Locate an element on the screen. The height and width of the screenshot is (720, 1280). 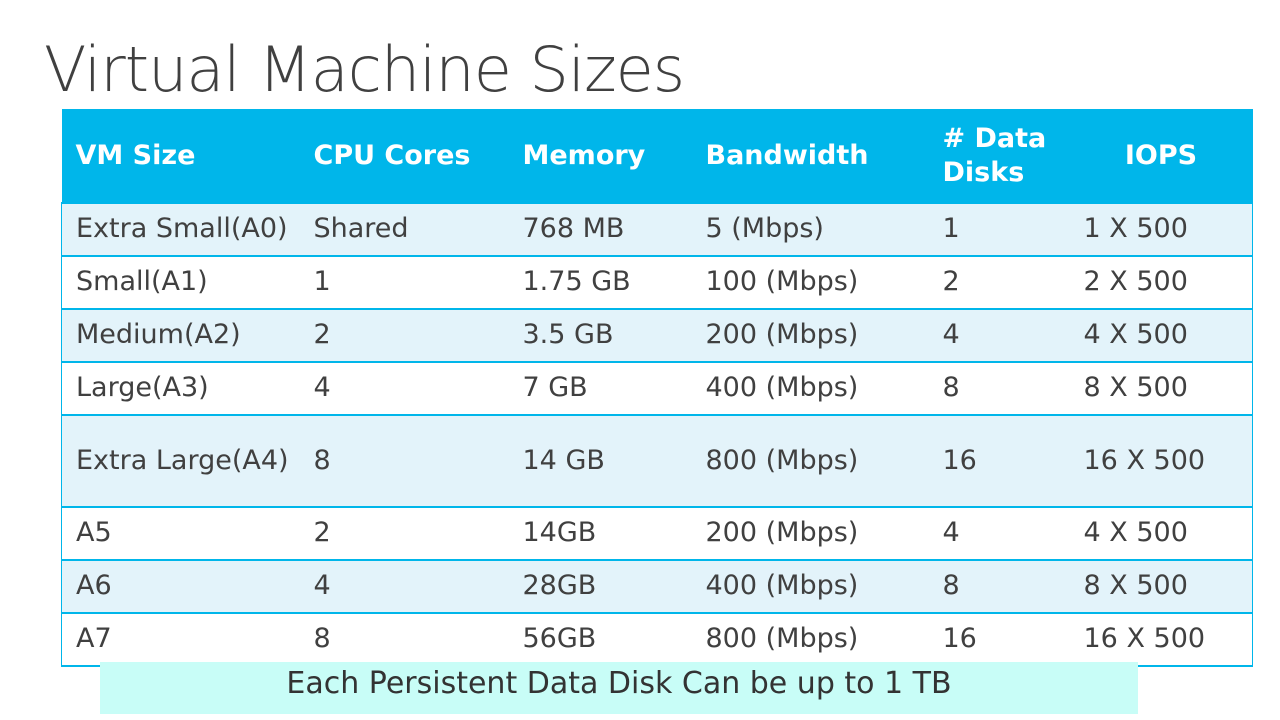
cell-memory: 3.5 GB is located at coordinates (600, 335).